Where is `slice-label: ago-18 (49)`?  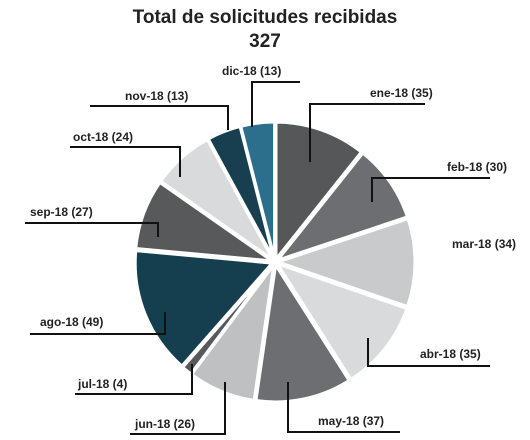
slice-label: ago-18 (49) is located at coordinates (71, 322).